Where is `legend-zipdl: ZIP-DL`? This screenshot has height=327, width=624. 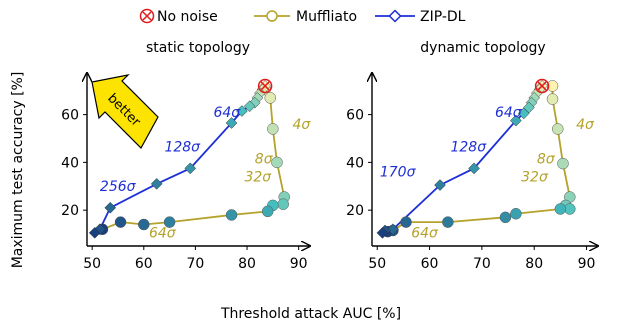 legend-zipdl: ZIP-DL is located at coordinates (420, 17).